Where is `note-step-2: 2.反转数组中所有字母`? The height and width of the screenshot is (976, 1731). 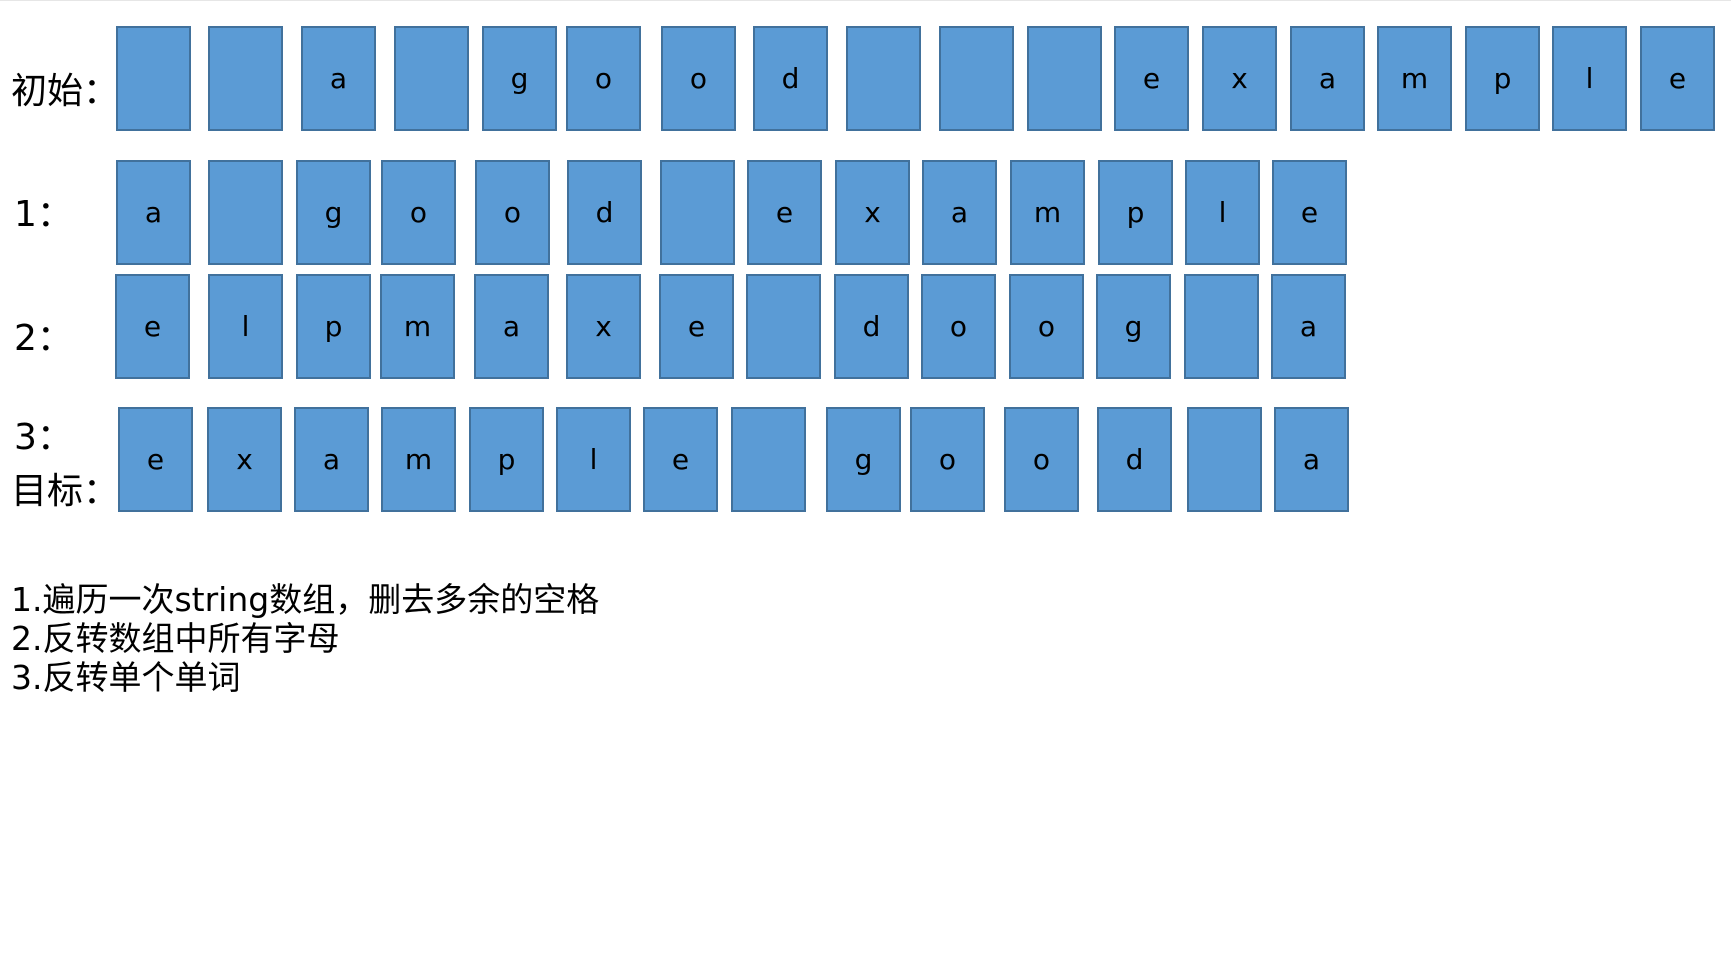 note-step-2: 2.反转数组中所有字母 is located at coordinates (175, 638).